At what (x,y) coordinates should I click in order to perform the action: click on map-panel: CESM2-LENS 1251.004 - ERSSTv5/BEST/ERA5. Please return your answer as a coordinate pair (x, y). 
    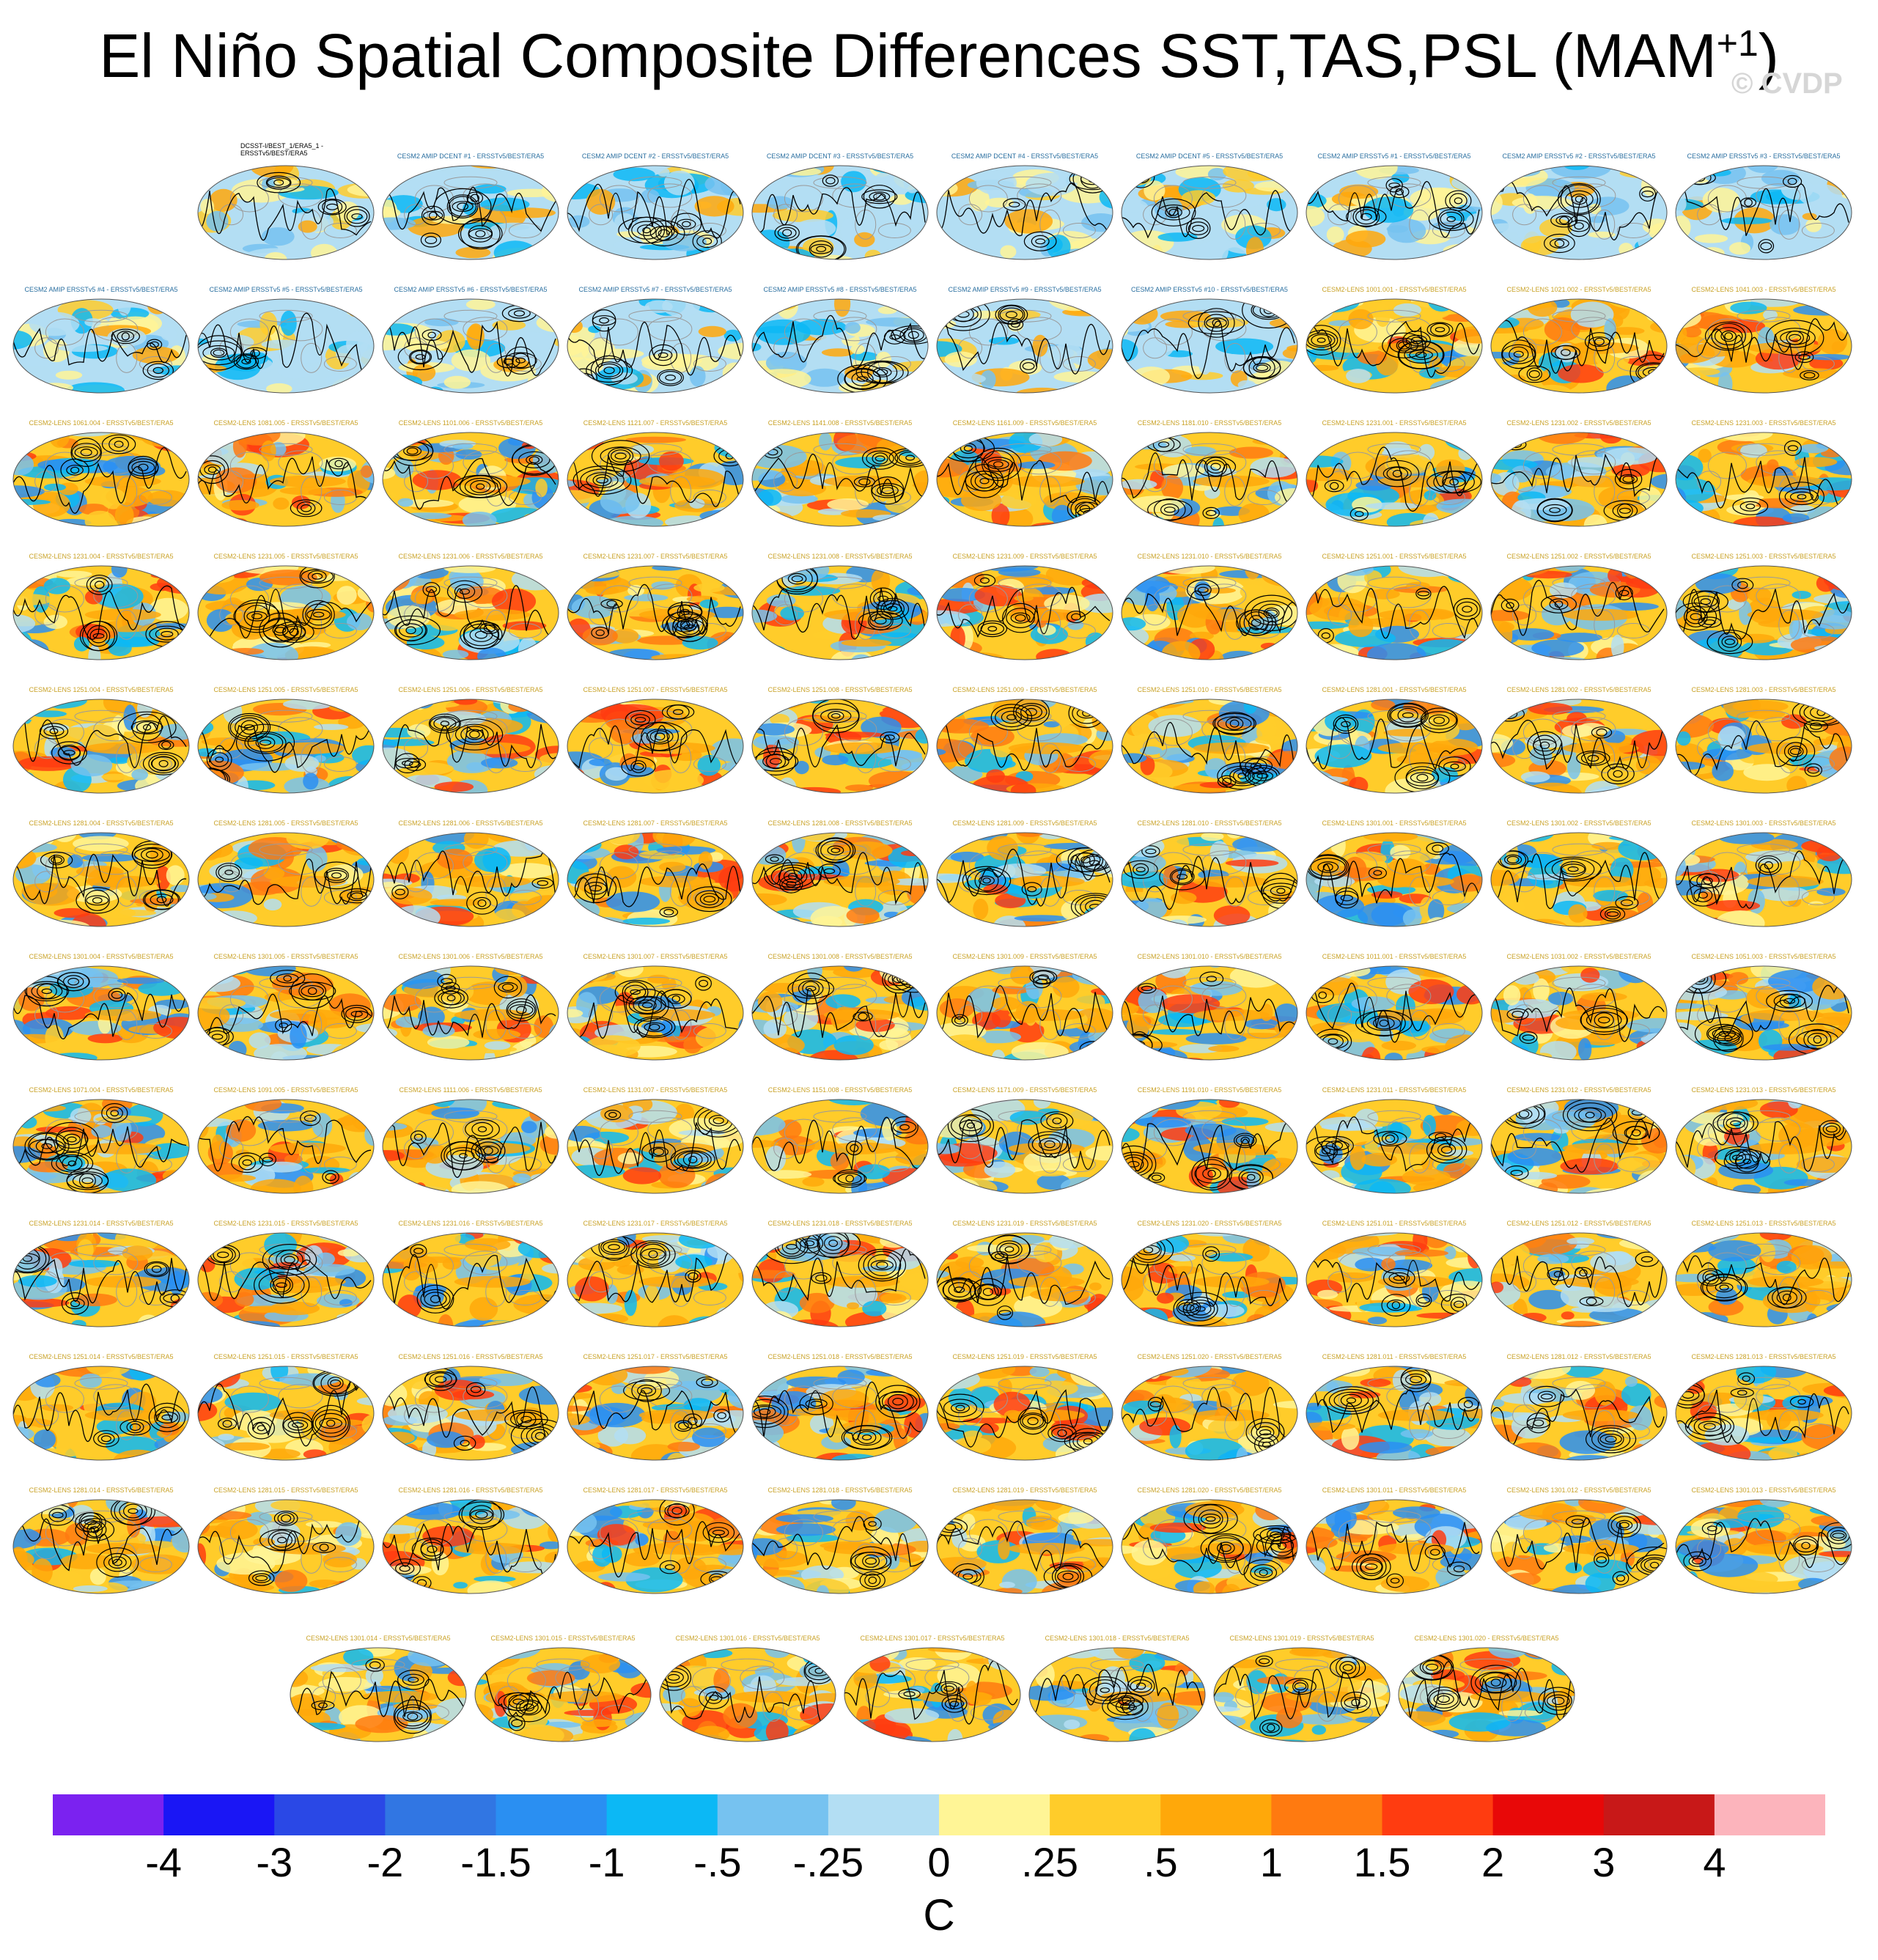
    Looking at the image, I should click on (101, 741).